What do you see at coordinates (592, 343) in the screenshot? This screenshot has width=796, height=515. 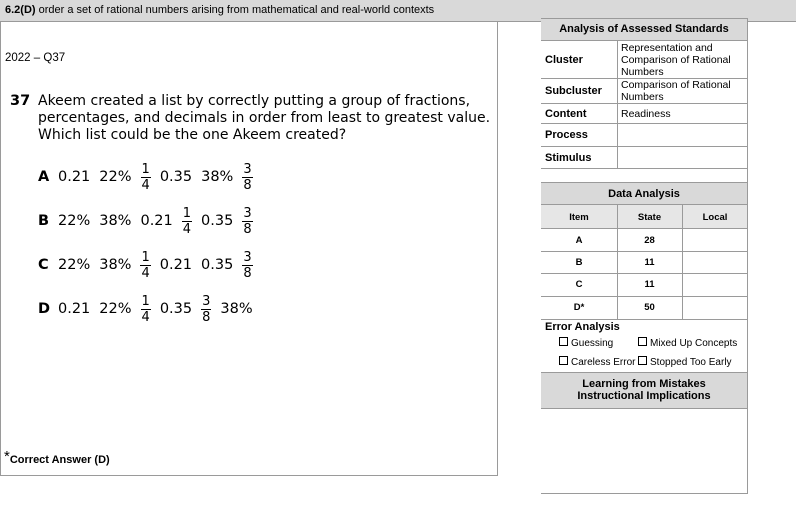 I see `option-label: Guessing` at bounding box center [592, 343].